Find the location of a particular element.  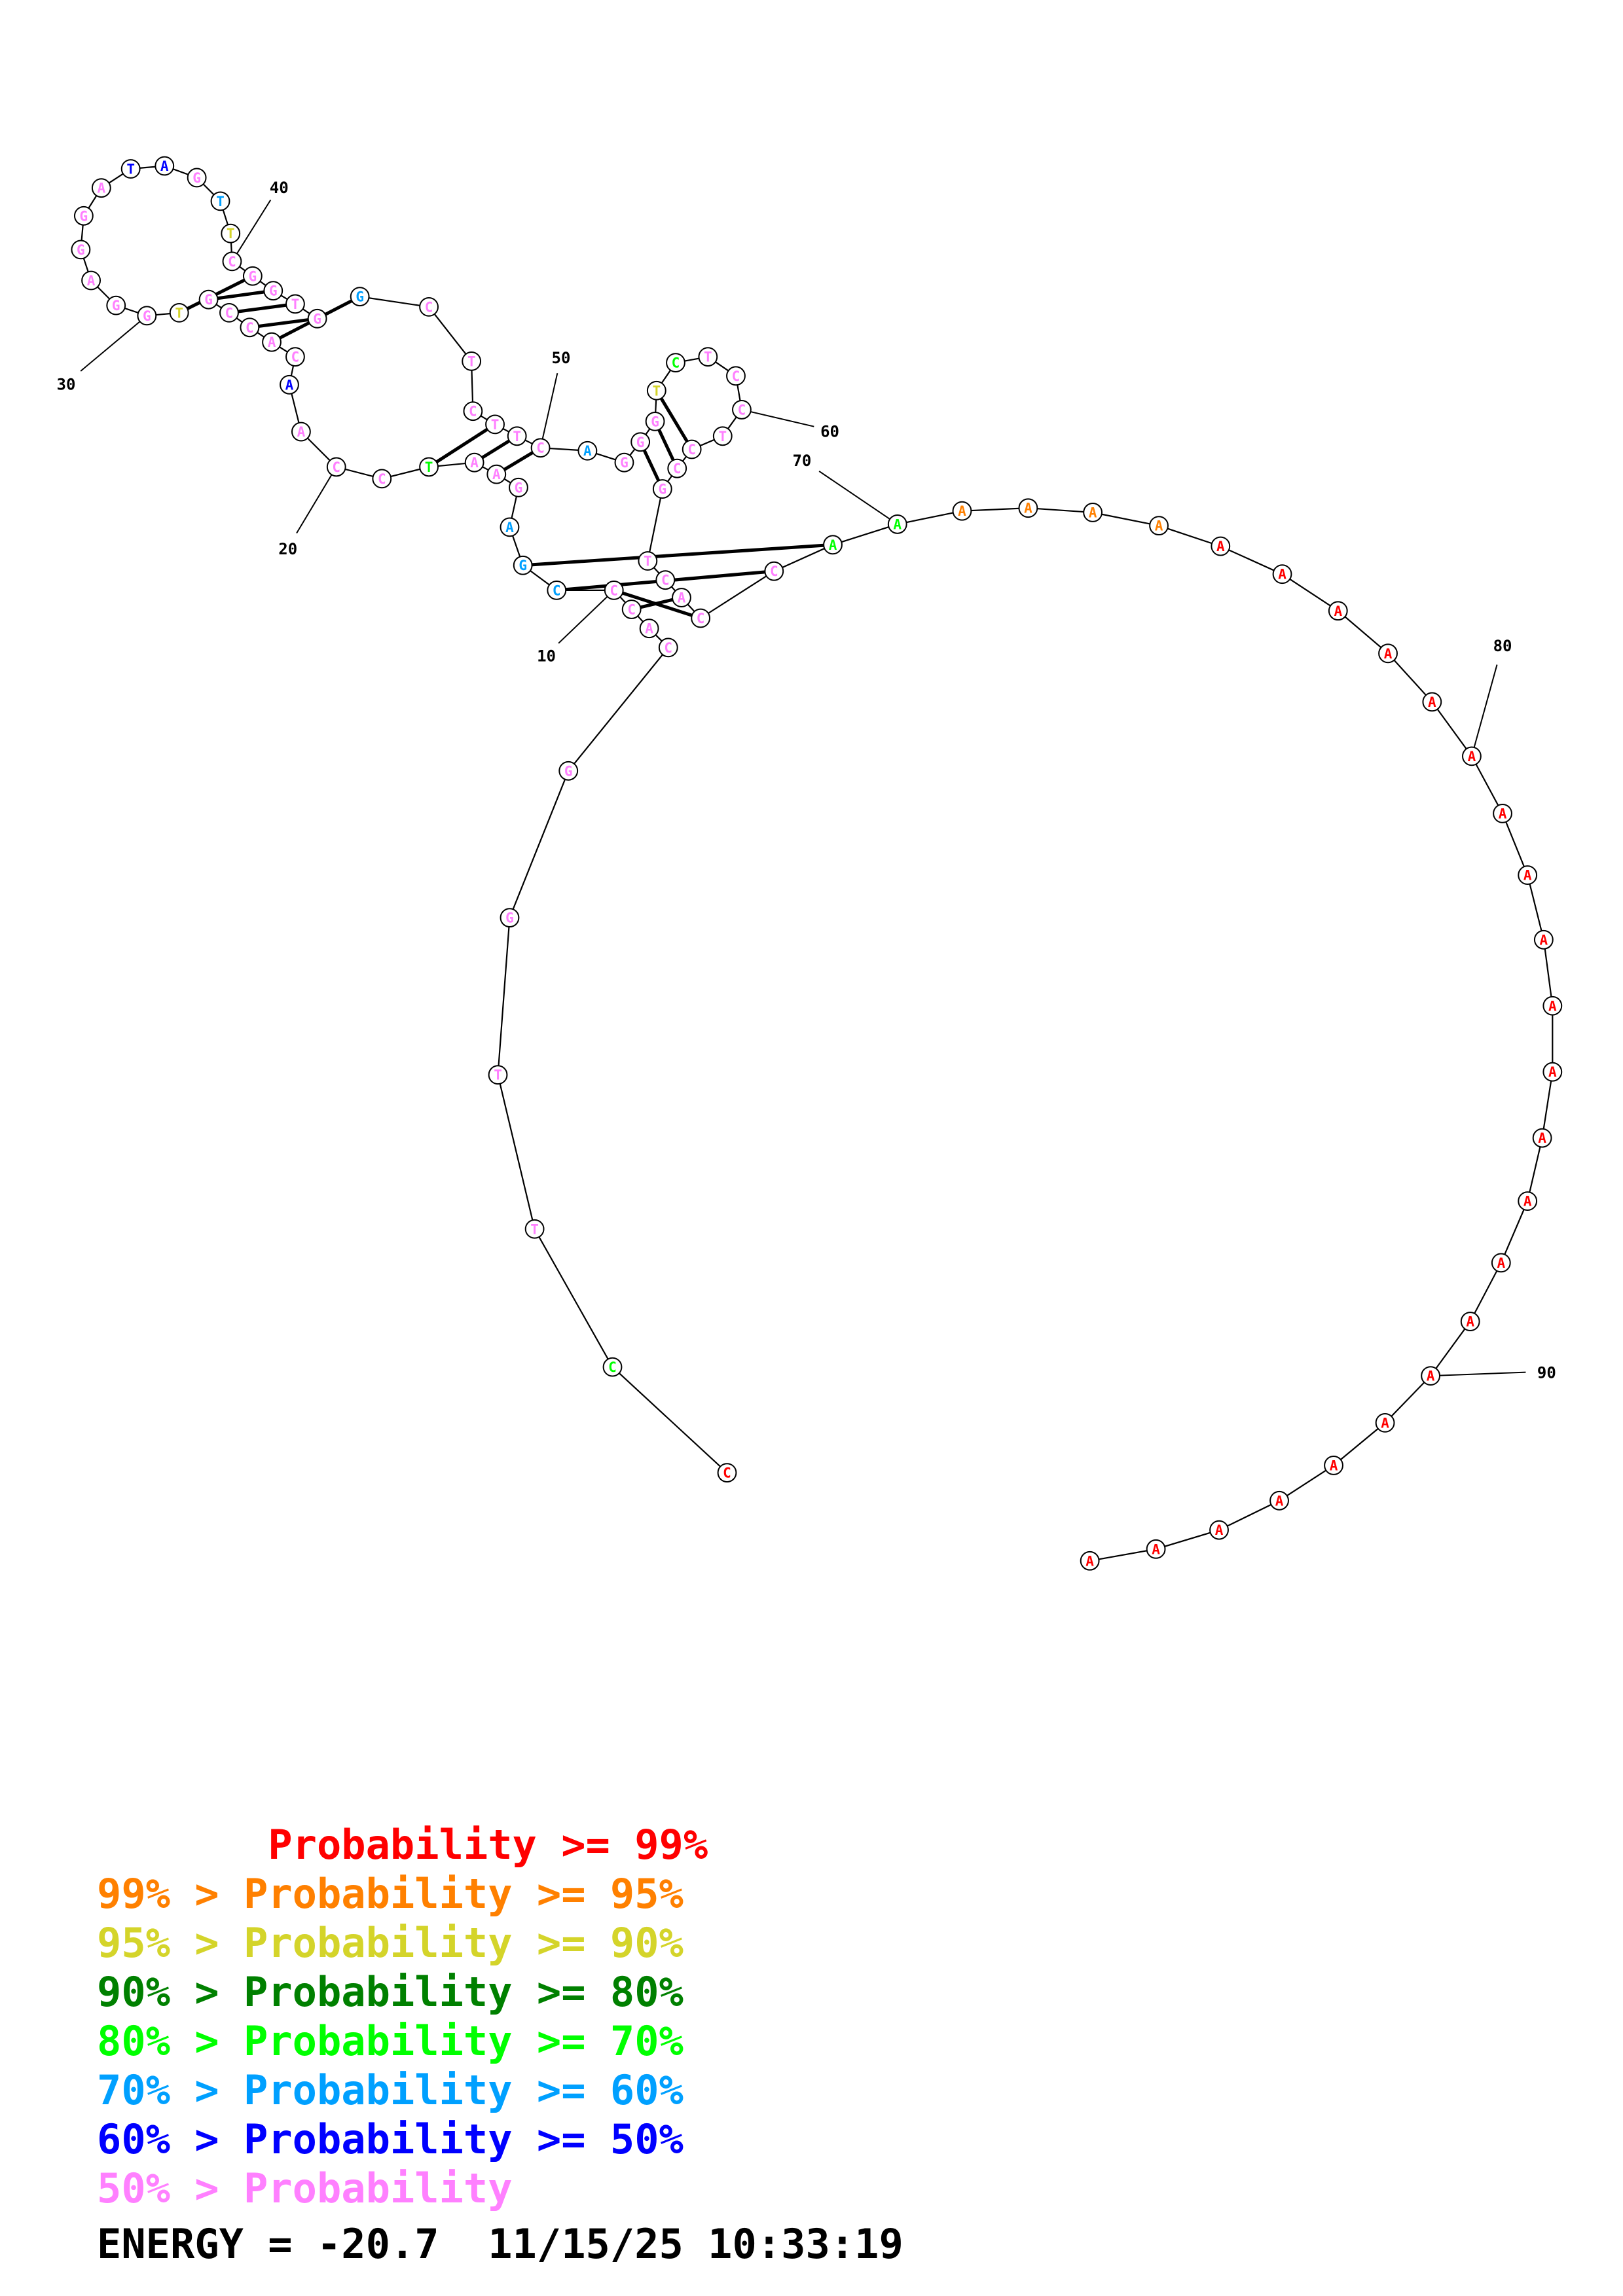

nucleotide-71: A is located at coordinates (962, 511).